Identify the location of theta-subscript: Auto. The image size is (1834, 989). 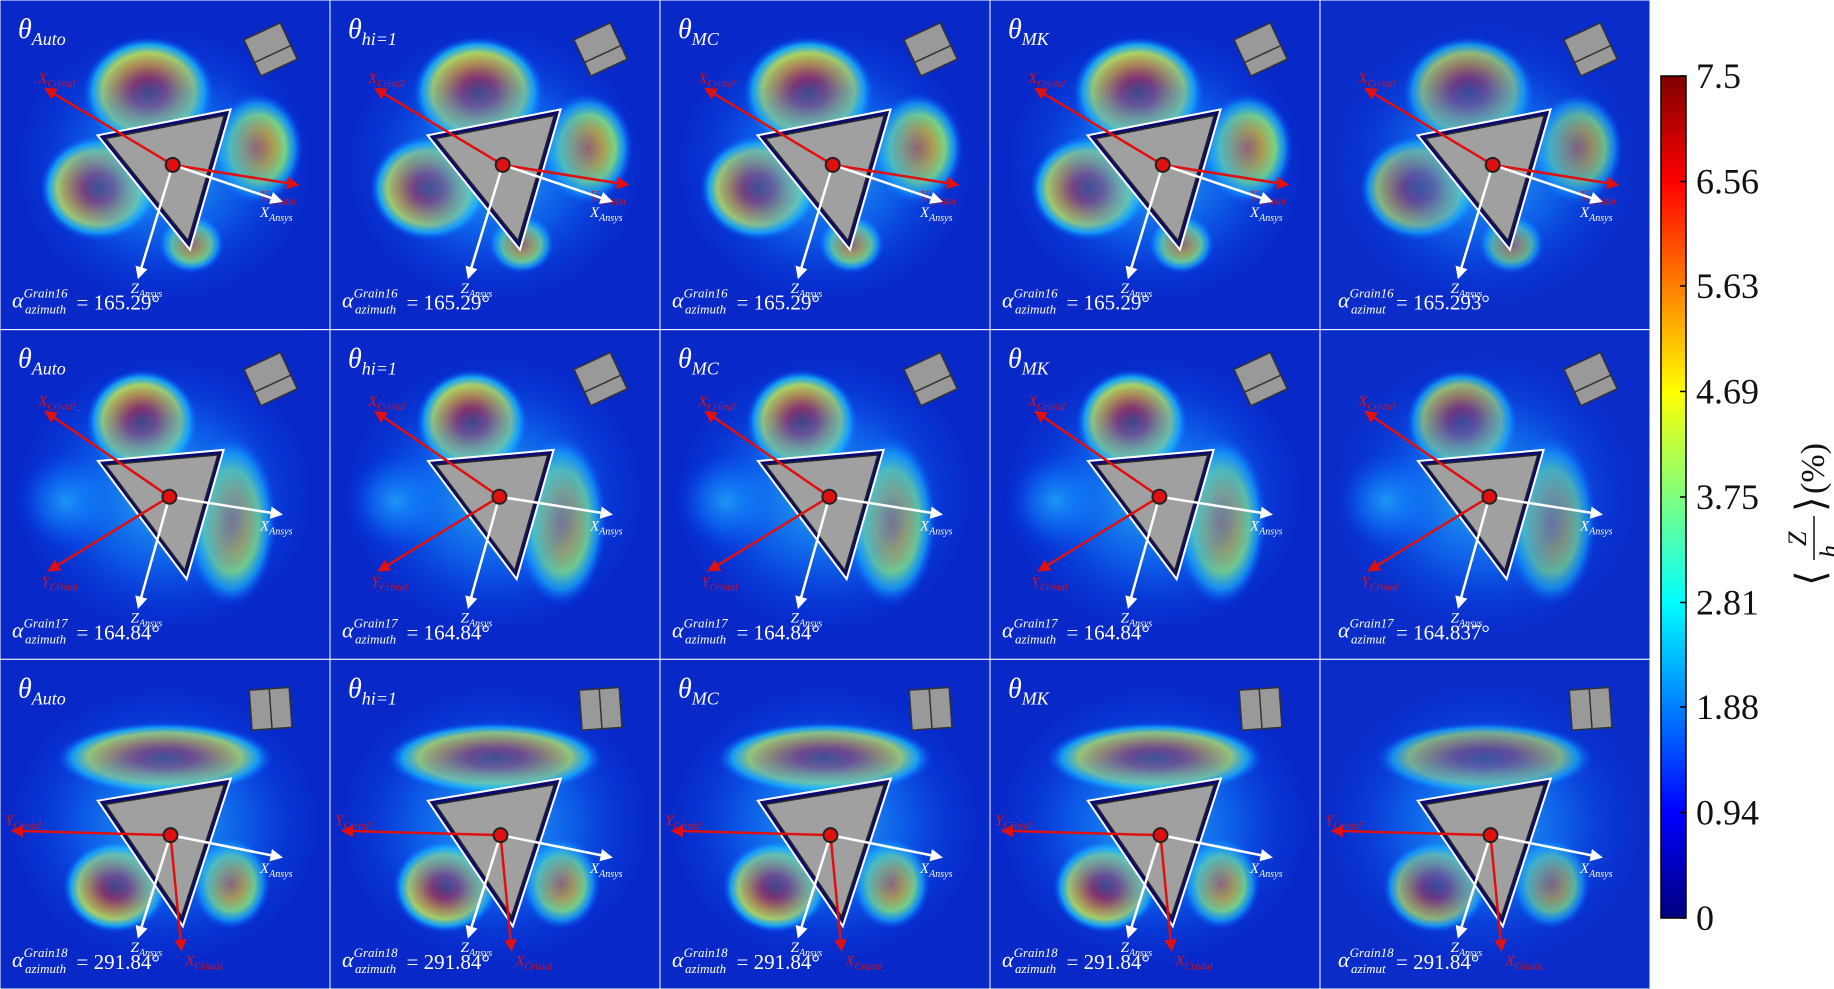
(48, 698).